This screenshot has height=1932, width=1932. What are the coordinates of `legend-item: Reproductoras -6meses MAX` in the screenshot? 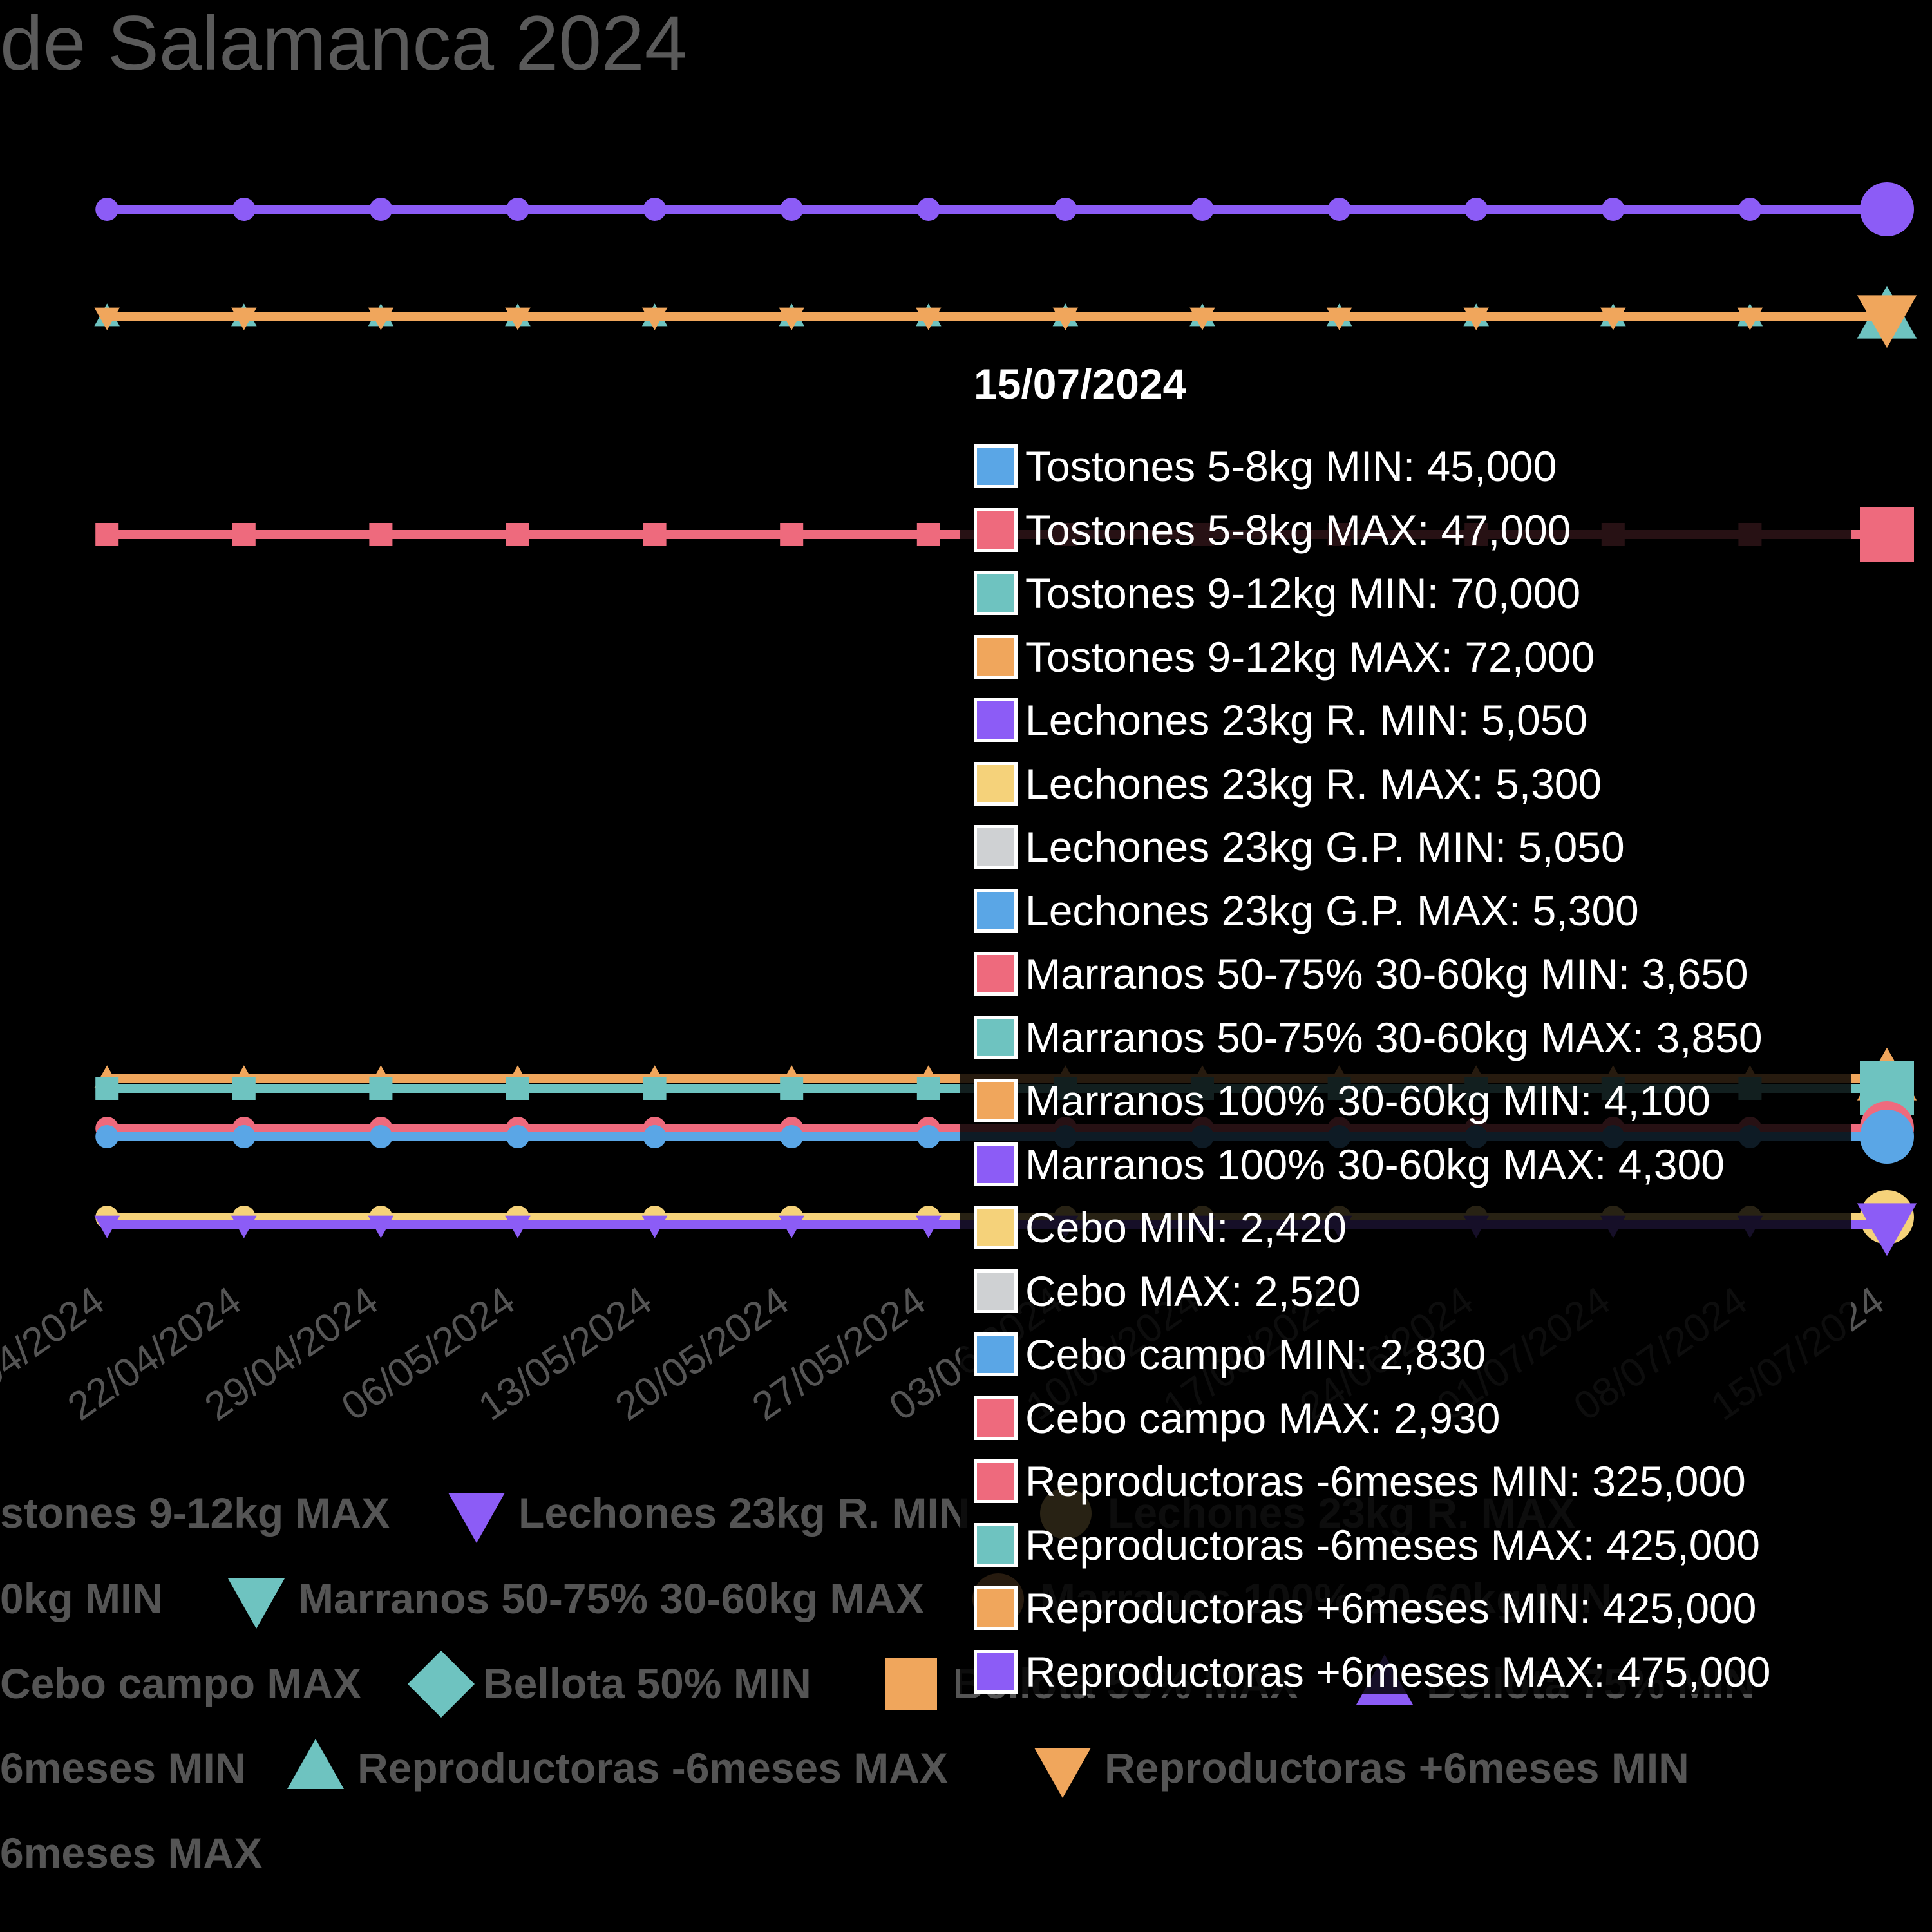 It's located at (618, 1766).